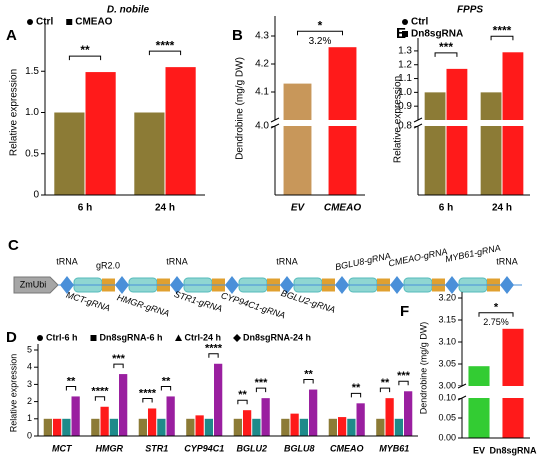  Describe the element at coordinates (417, 257) in the screenshot. I see `grna-label: CMEAO-gRNA` at that location.